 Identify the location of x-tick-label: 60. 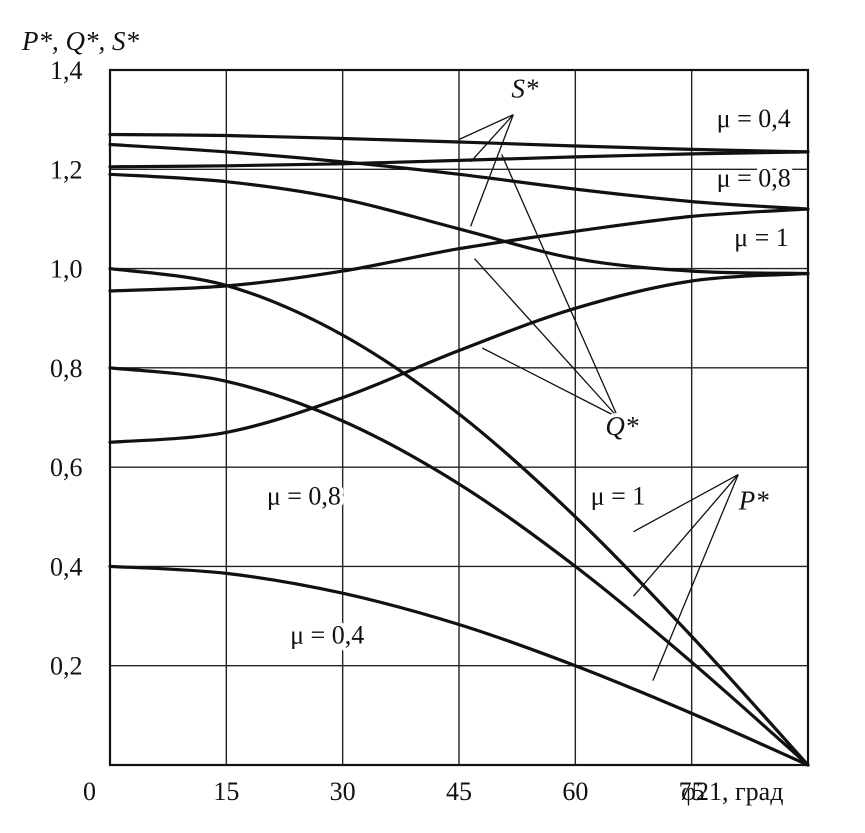
(575, 791).